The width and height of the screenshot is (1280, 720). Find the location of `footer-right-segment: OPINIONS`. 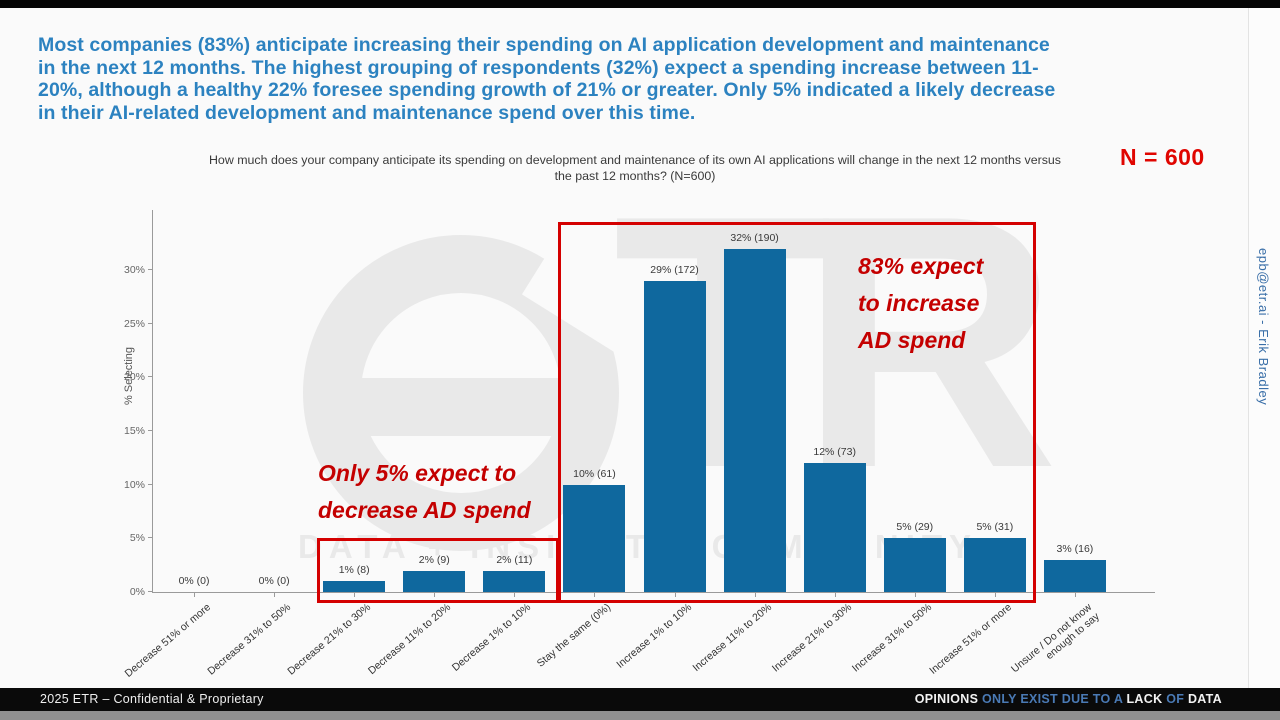

footer-right-segment: OPINIONS is located at coordinates (948, 699).